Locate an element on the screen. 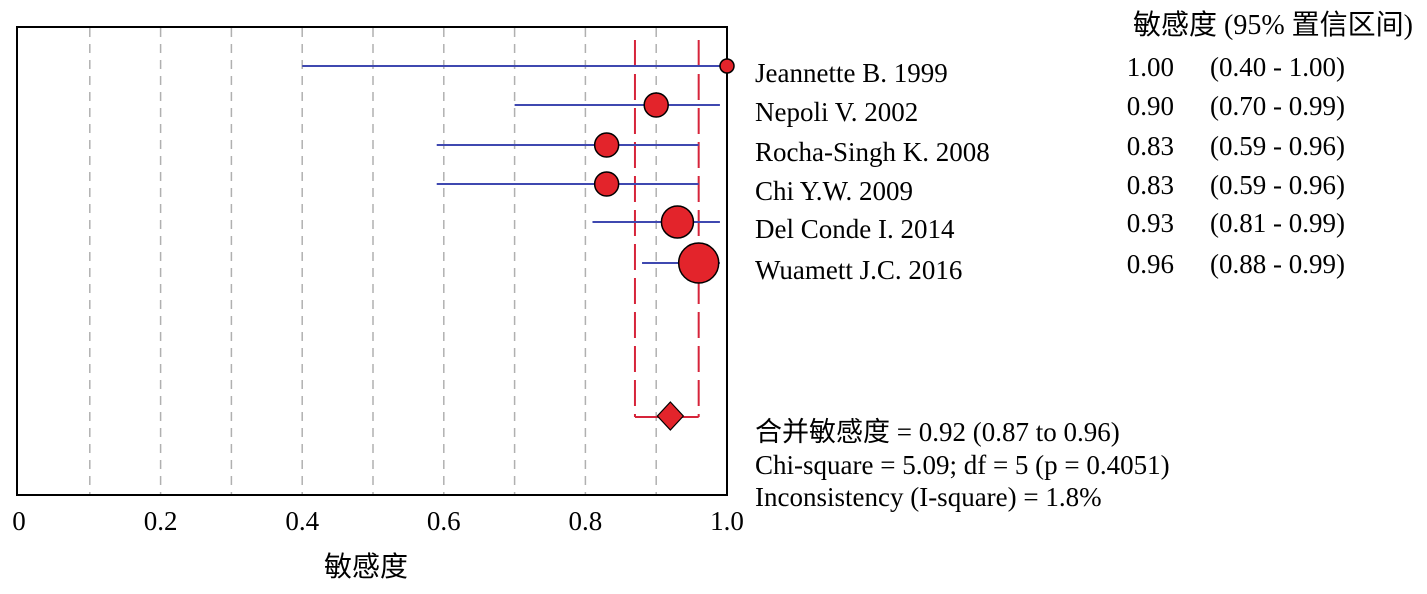  x-tick-label: 0 is located at coordinates (19, 521).